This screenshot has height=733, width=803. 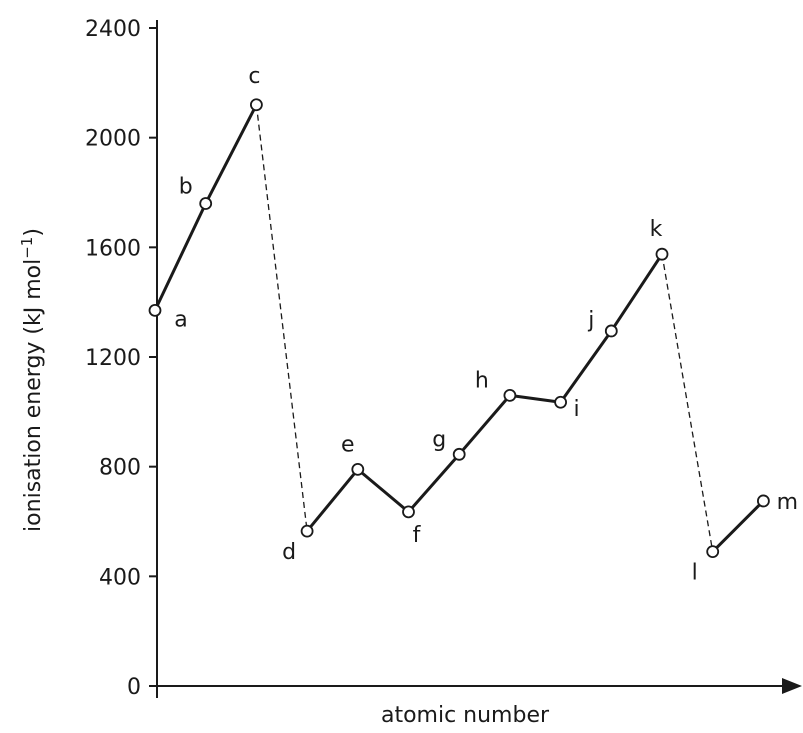 What do you see at coordinates (254, 76) in the screenshot?
I see `point-label-c: c` at bounding box center [254, 76].